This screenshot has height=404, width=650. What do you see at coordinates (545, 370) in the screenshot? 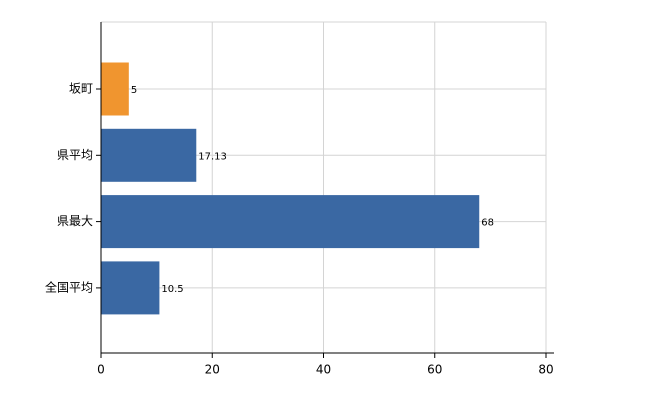
I see `x-tick-label: 80` at bounding box center [545, 370].